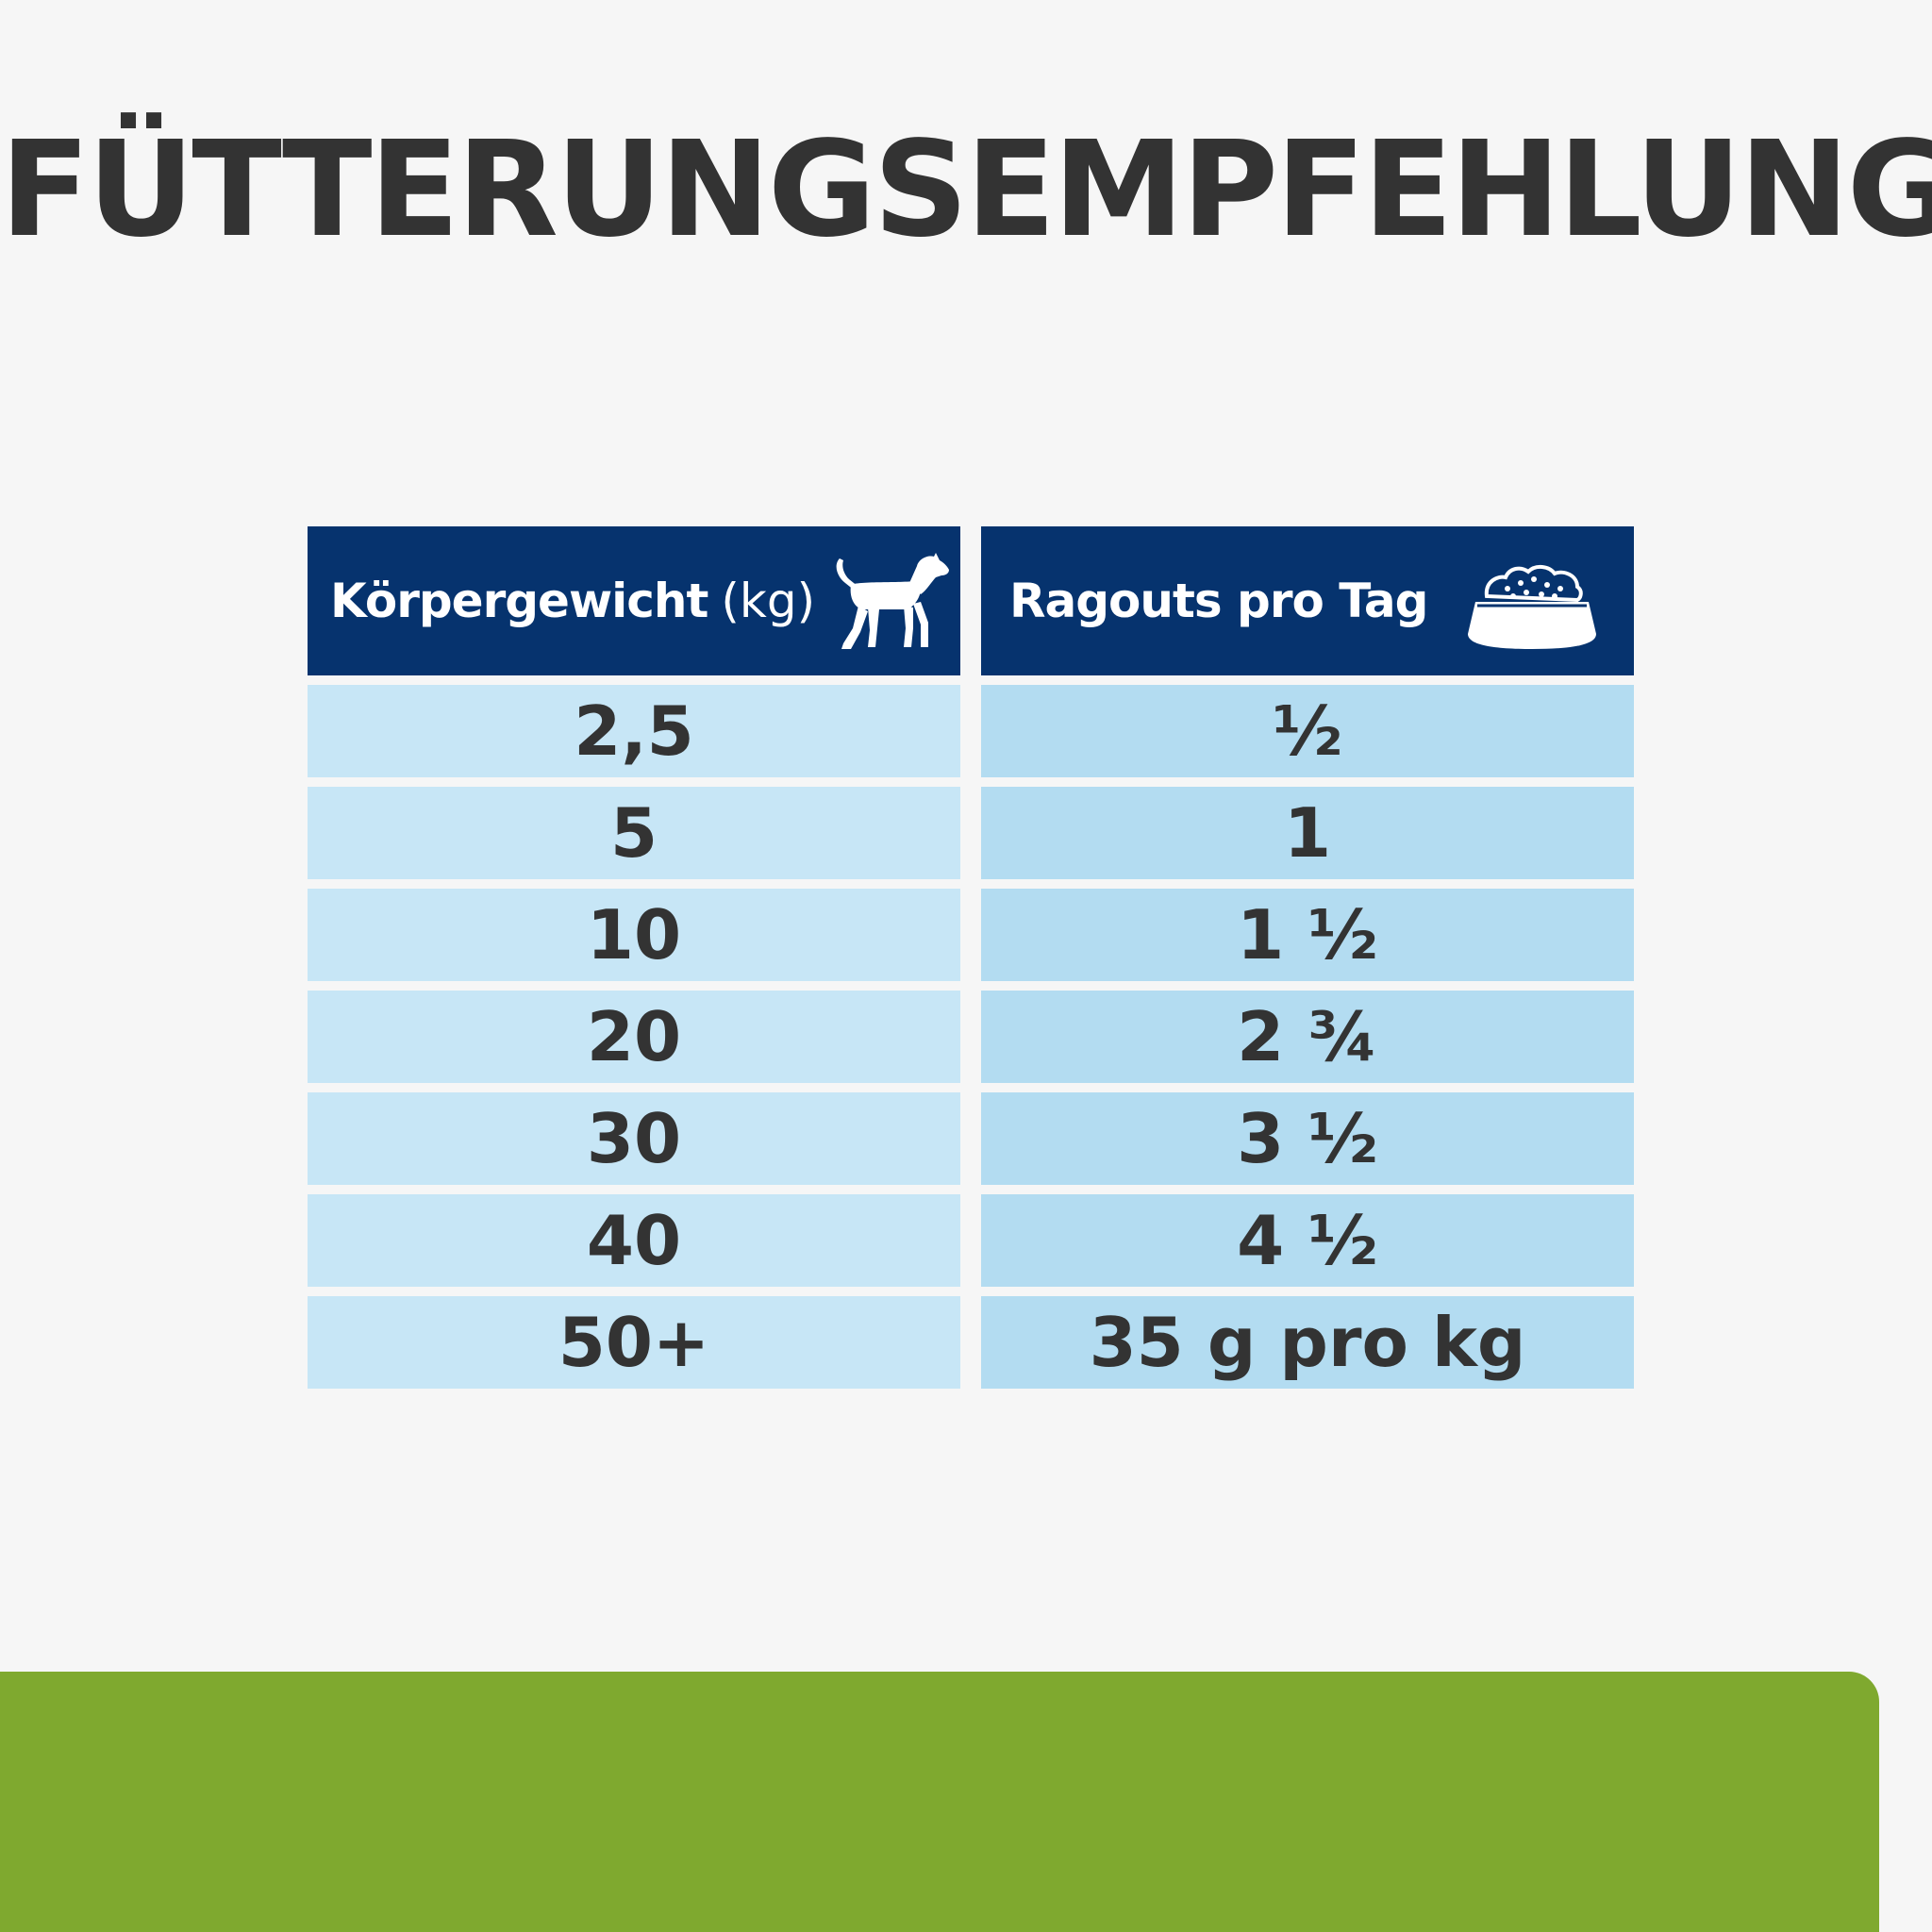 The width and height of the screenshot is (1932, 1932). What do you see at coordinates (1307, 1241) in the screenshot?
I see `portion-cell: 4 ½` at bounding box center [1307, 1241].